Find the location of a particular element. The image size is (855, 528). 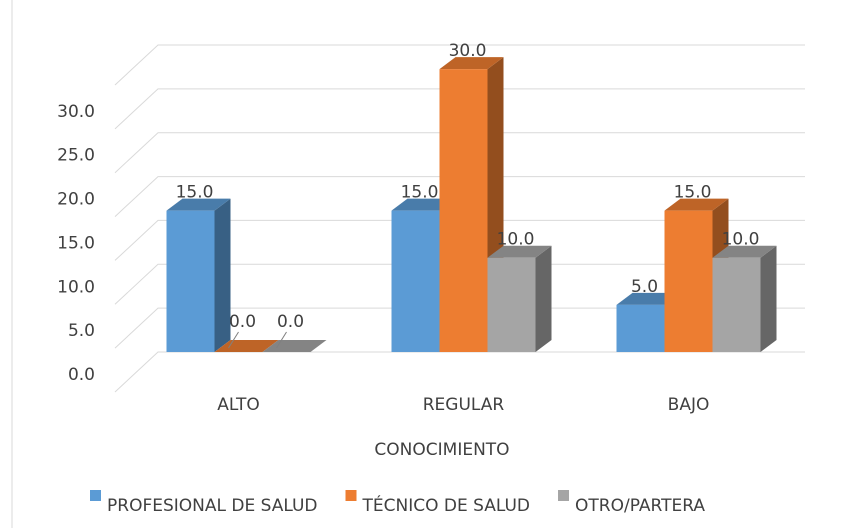

data-label: 30.0 is located at coordinates (468, 51).